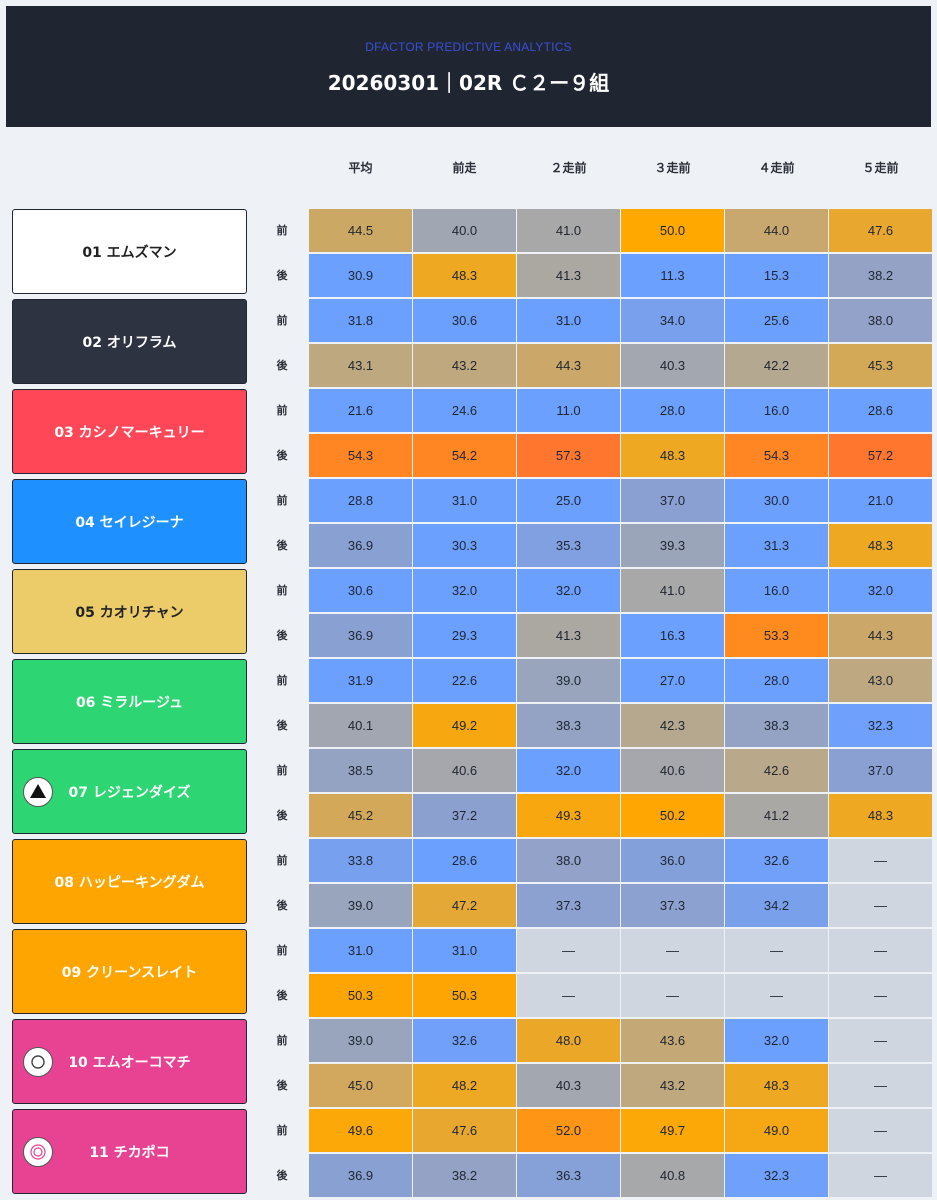  What do you see at coordinates (129, 432) in the screenshot?
I see `horse-name: 03 カシノマーキュリー` at bounding box center [129, 432].